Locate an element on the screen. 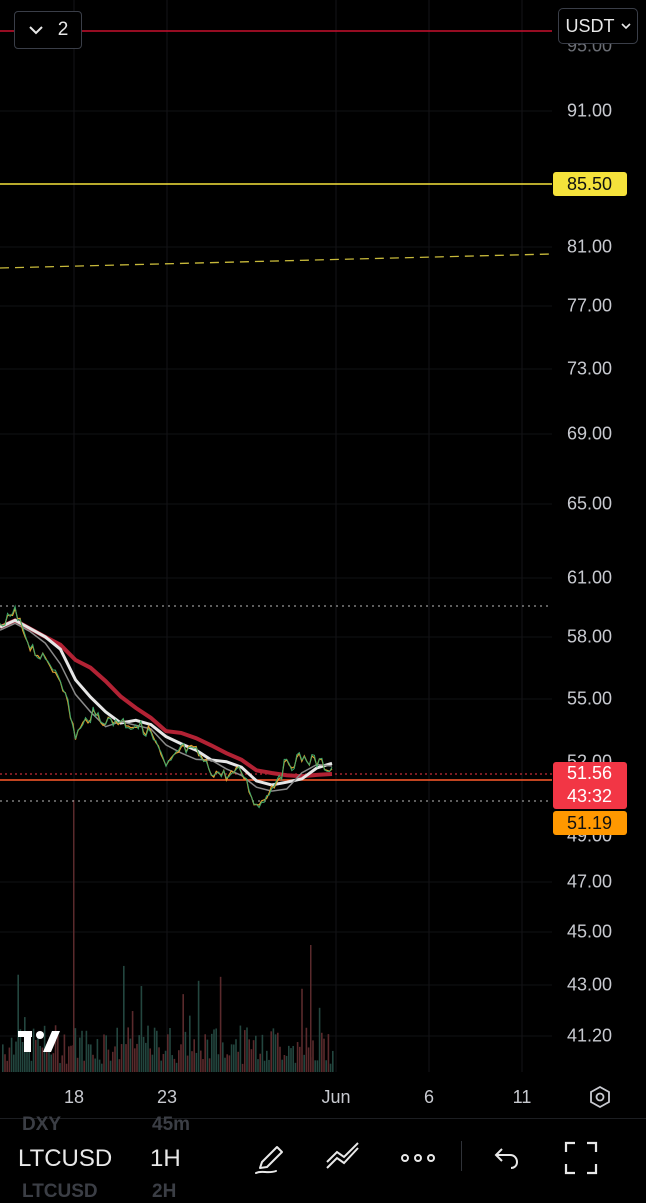 This screenshot has width=646, height=1203. price-label: 45.00 is located at coordinates (590, 931).